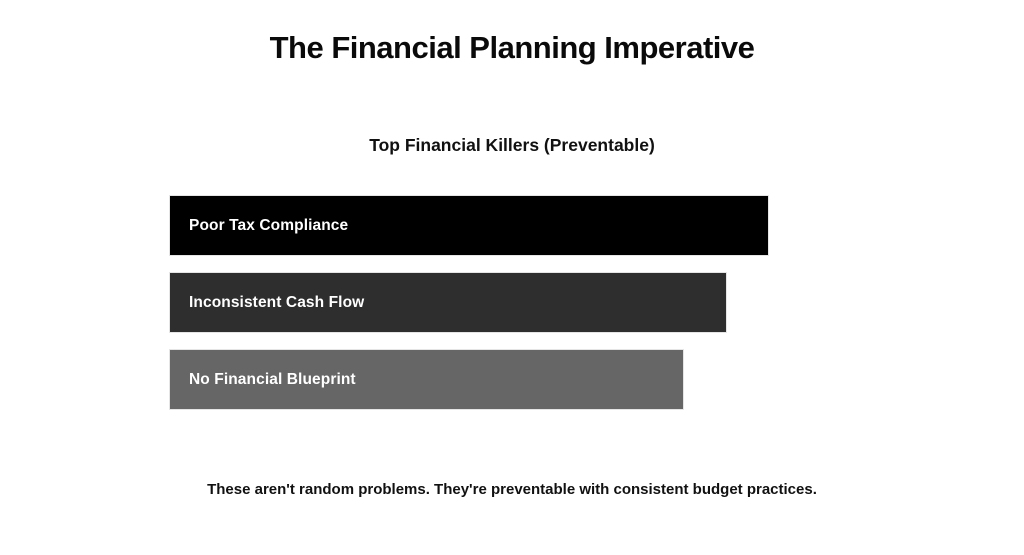 The width and height of the screenshot is (1024, 555). Describe the element at coordinates (469, 225) in the screenshot. I see `bar-row: Poor Tax Compliance` at that location.